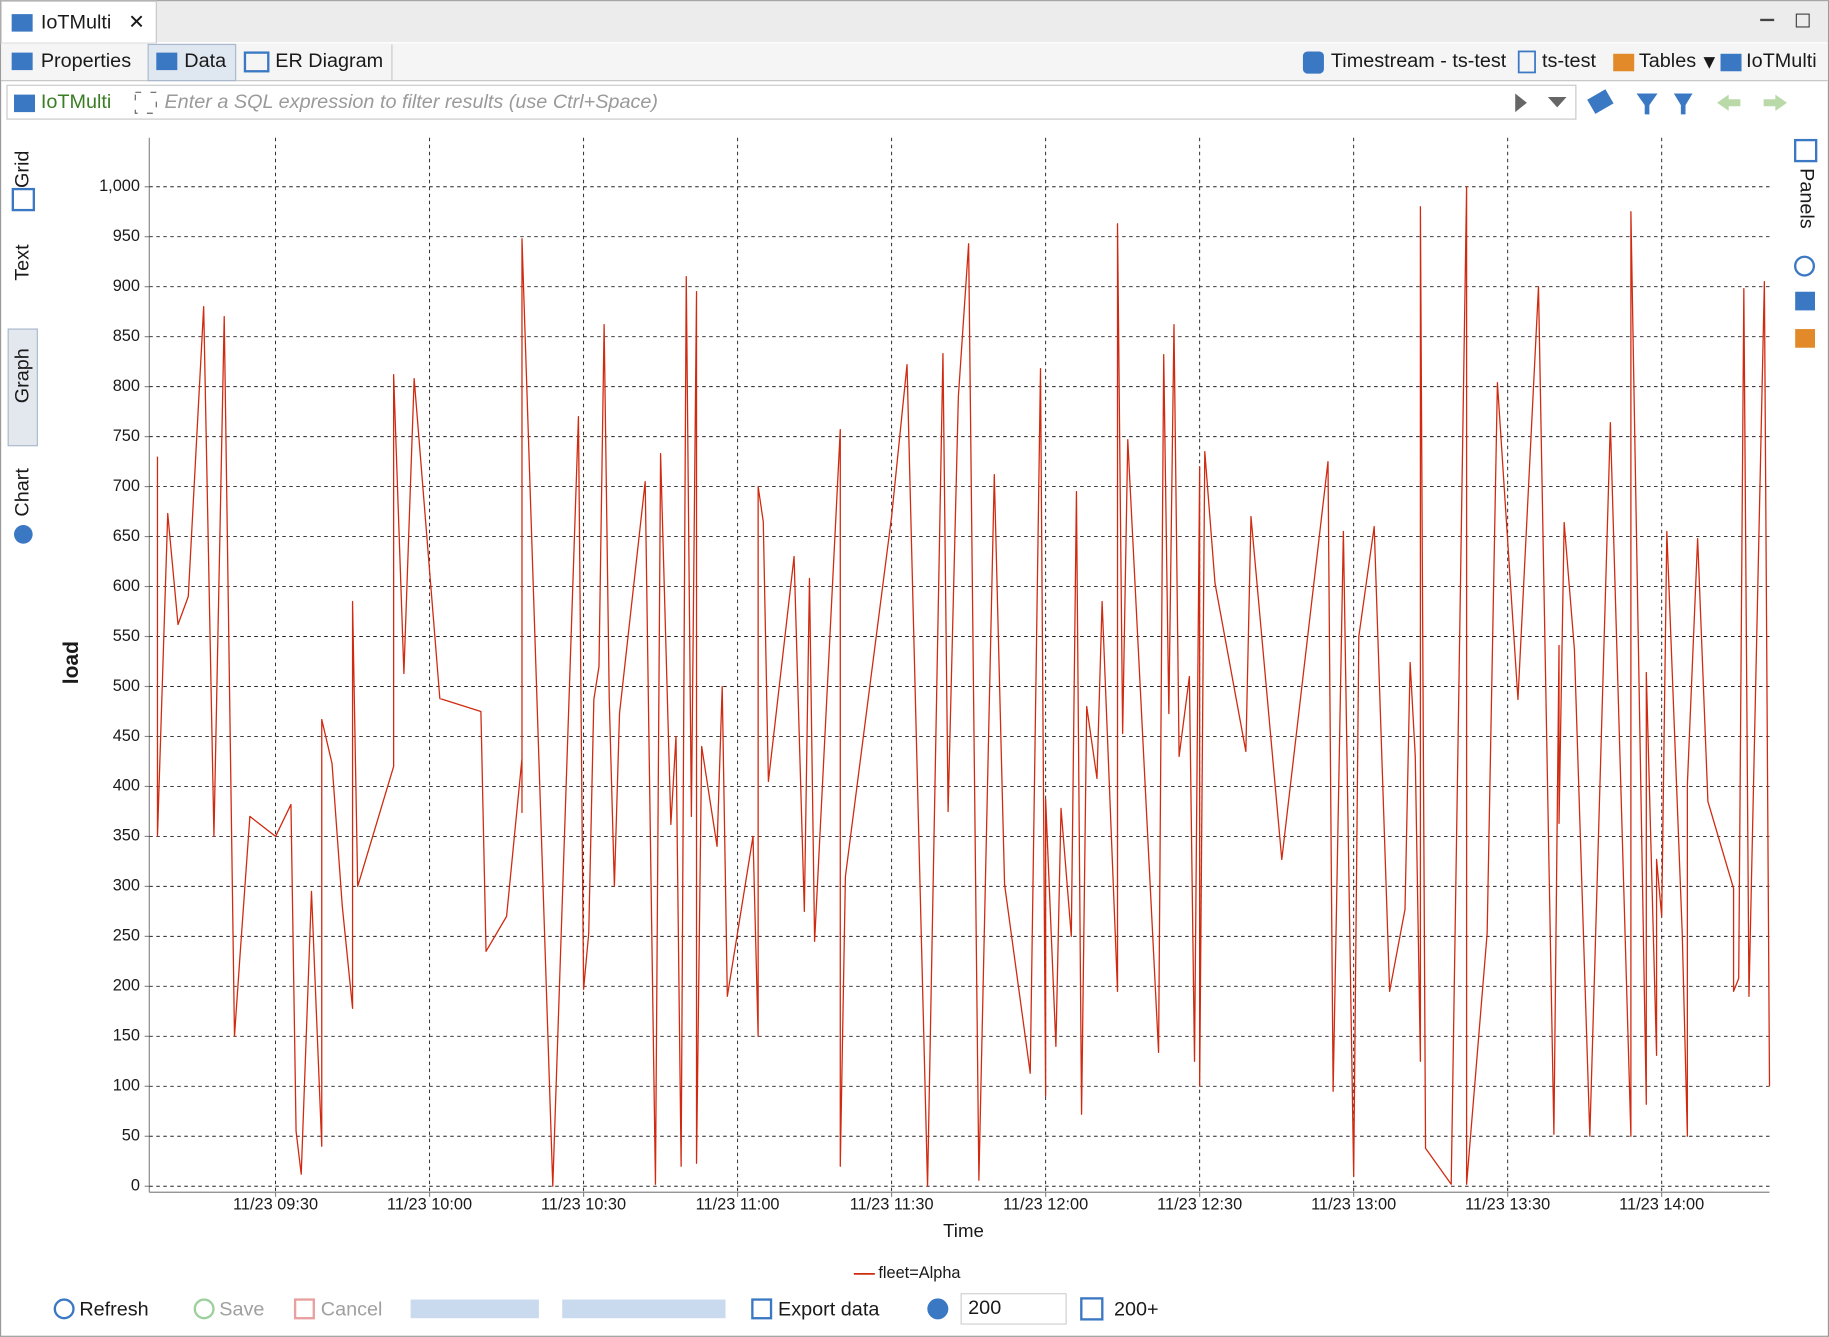 This screenshot has width=1829, height=1337. I want to click on x-tick-label: 11/23 13:00, so click(1353, 1204).